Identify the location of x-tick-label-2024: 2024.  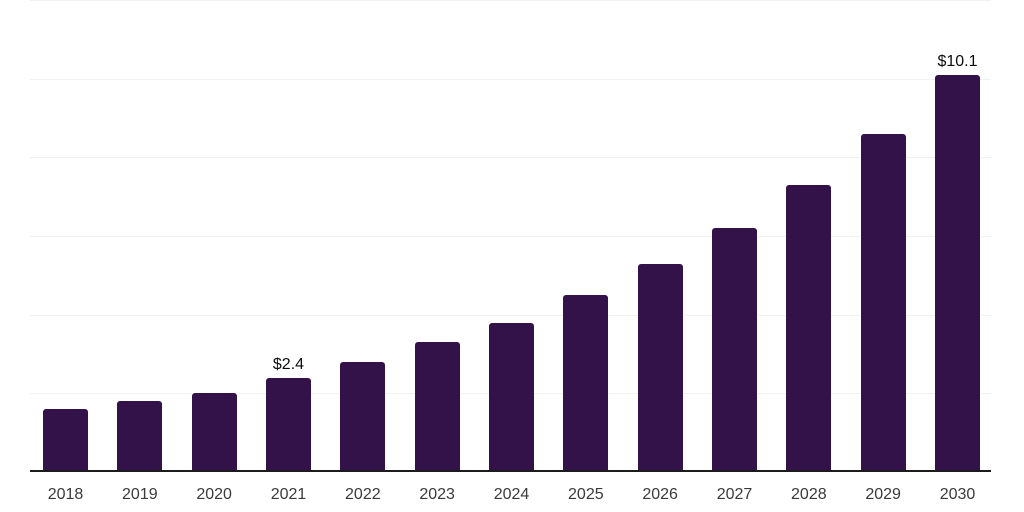
(511, 494).